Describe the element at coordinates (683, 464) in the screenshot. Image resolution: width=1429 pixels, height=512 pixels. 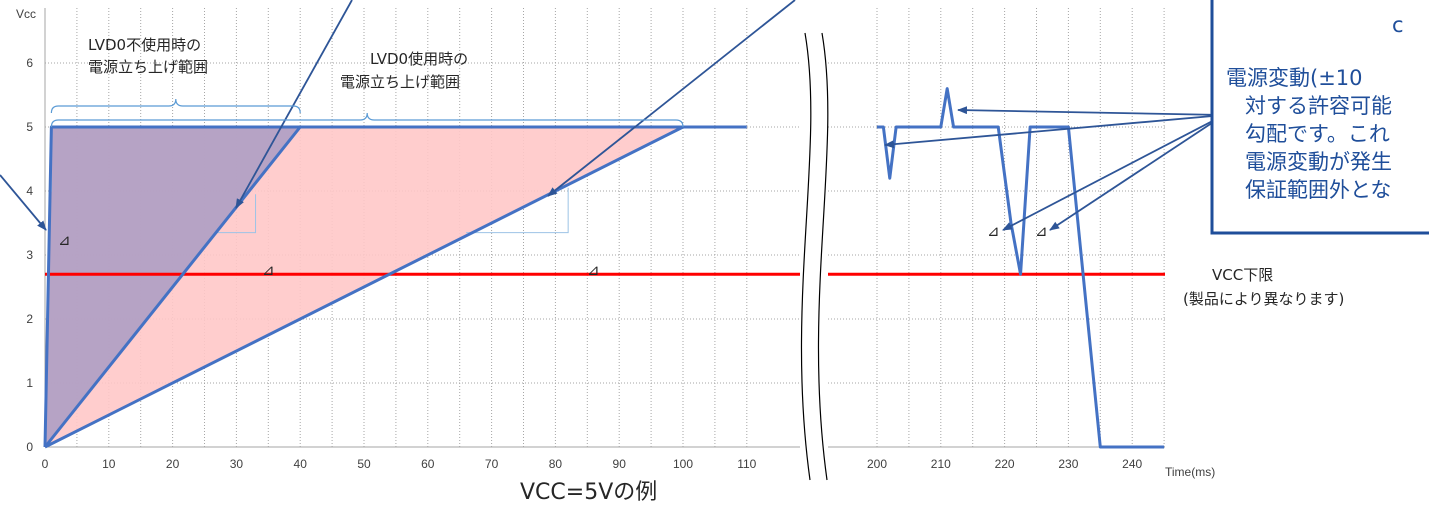
I see `x-tick-label: 100` at that location.